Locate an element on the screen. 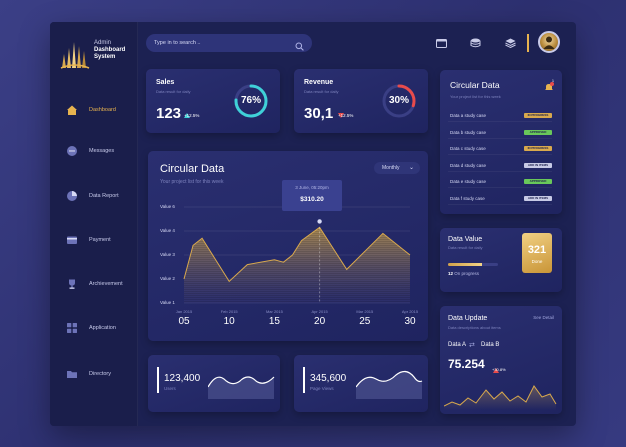 This screenshot has height=447, width=626. sales-title: Sales is located at coordinates (165, 82).